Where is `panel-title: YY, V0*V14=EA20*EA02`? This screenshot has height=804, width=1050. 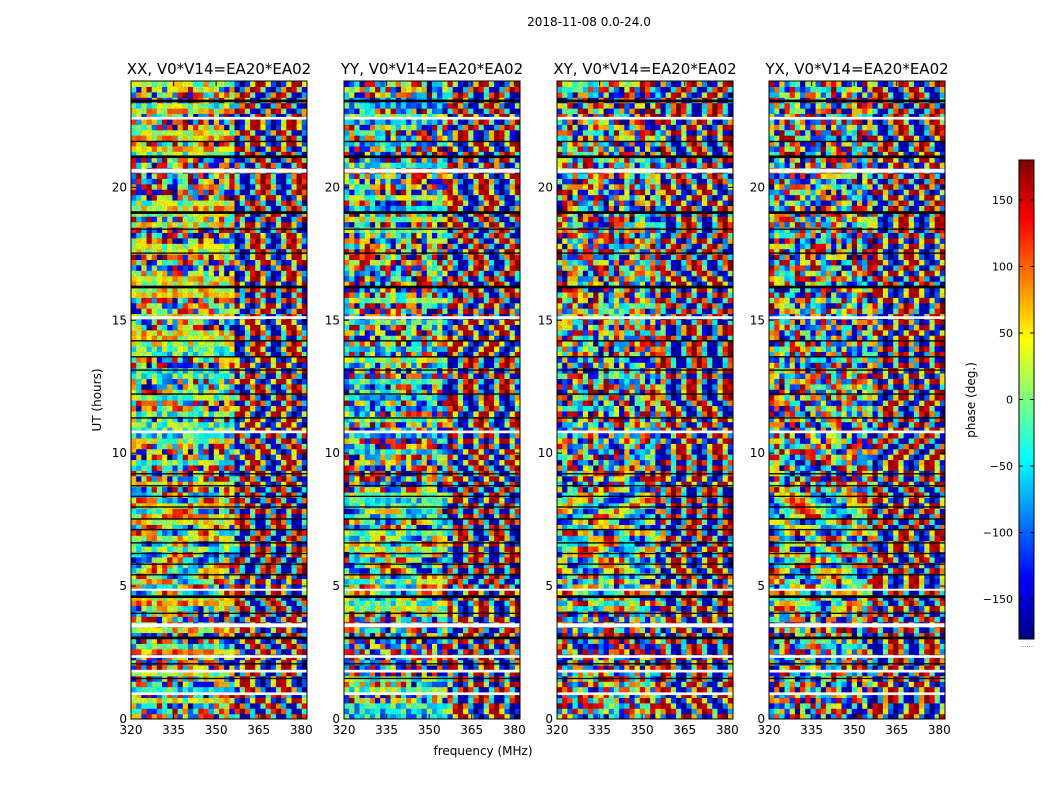 panel-title: YY, V0*V14=EA20*EA02 is located at coordinates (431, 69).